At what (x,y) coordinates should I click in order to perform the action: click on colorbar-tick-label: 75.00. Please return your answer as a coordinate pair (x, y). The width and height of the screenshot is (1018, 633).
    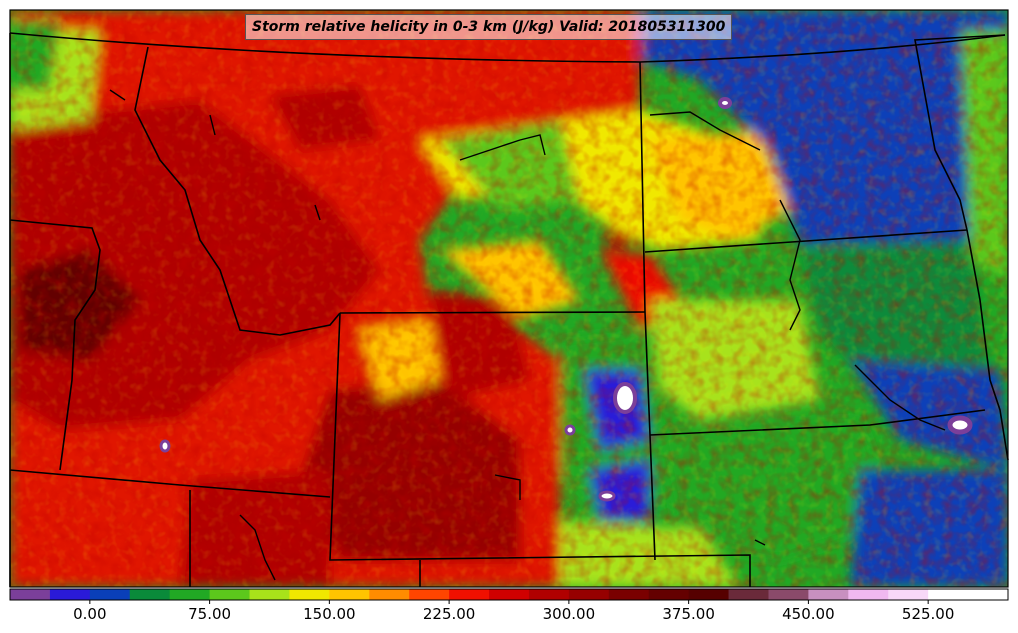
    Looking at the image, I should click on (209, 614).